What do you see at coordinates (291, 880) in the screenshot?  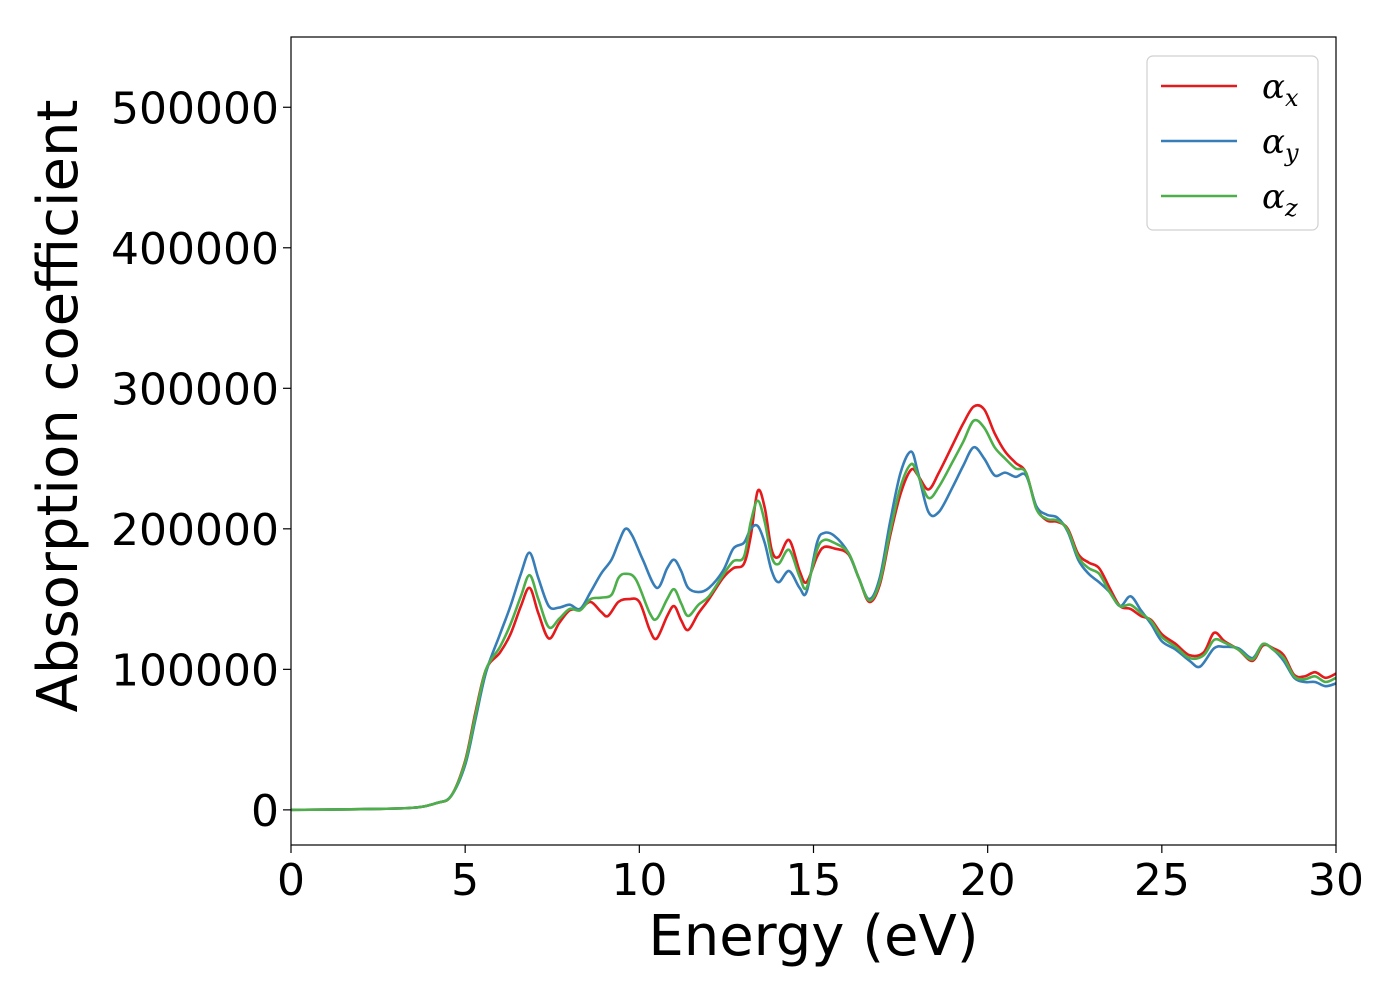 I see `x-tick-label: 0` at bounding box center [291, 880].